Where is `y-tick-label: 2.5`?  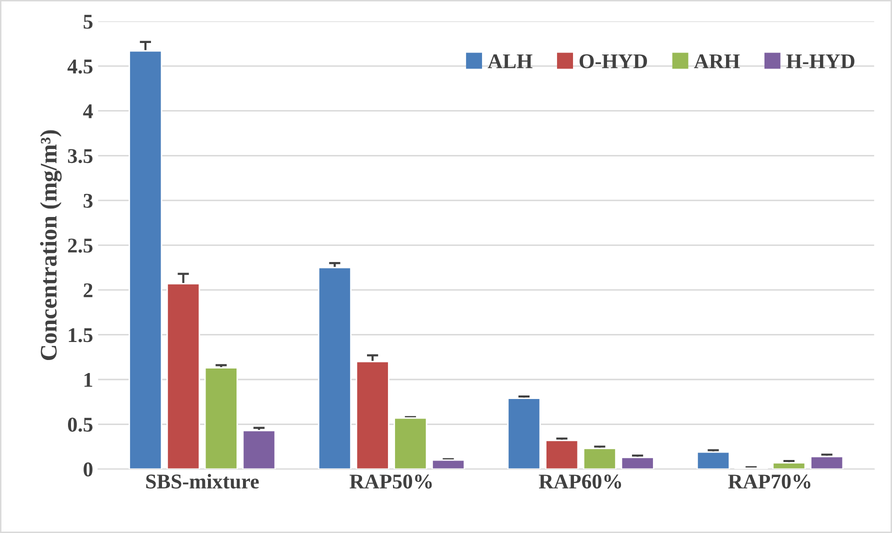 y-tick-label: 2.5 is located at coordinates (80, 245).